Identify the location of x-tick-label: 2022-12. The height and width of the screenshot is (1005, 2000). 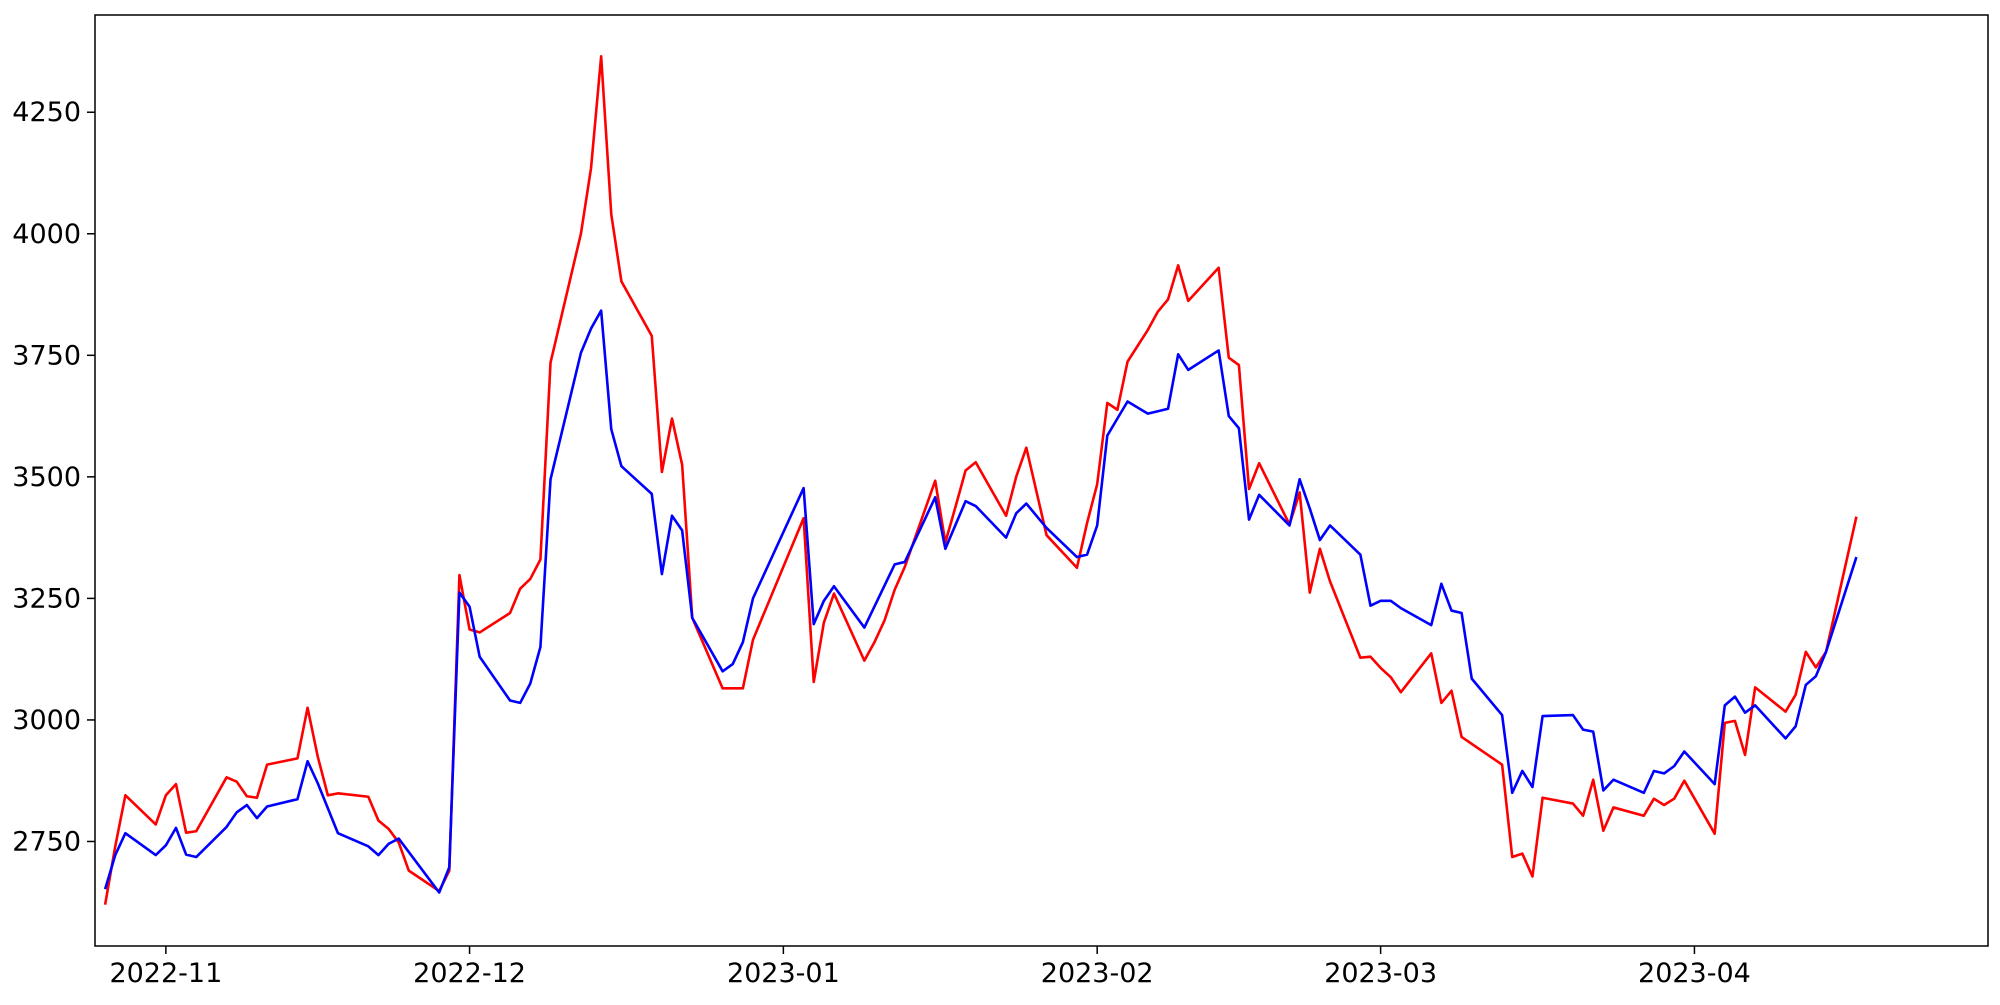
(469, 973).